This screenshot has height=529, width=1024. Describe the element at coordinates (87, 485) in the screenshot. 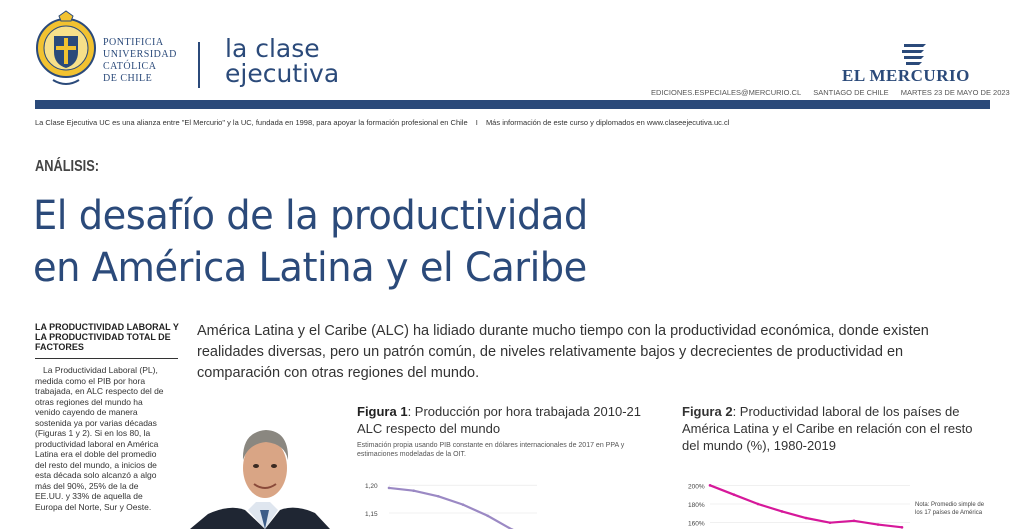

I see `body-line: más del 90%, 25% de la de` at that location.